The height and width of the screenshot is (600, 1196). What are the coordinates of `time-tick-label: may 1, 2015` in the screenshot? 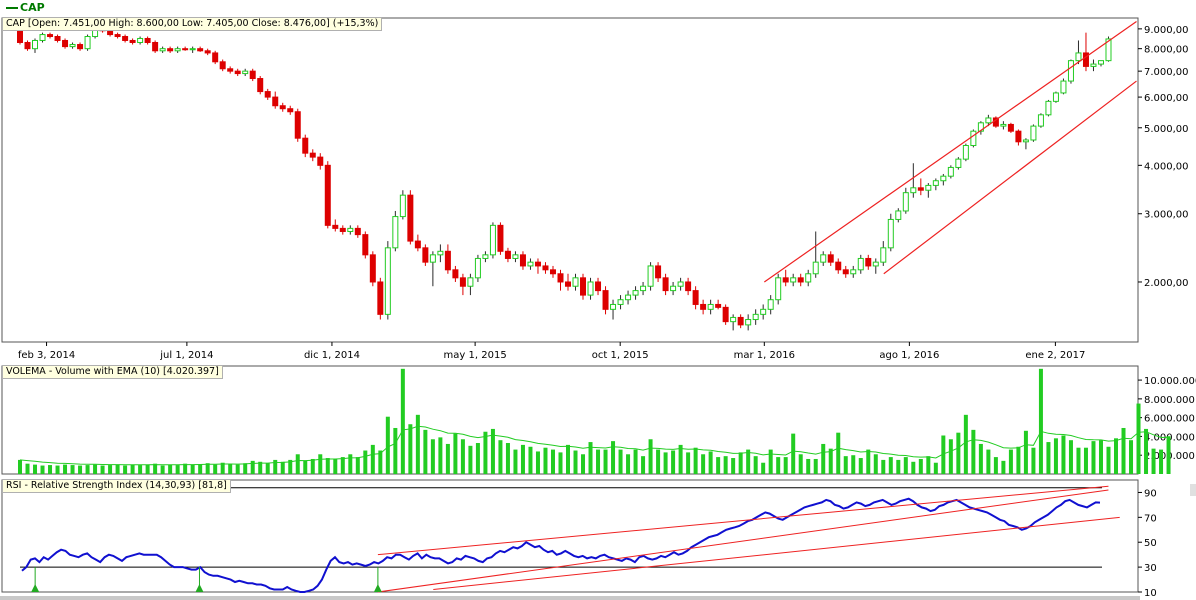 It's located at (475, 355).